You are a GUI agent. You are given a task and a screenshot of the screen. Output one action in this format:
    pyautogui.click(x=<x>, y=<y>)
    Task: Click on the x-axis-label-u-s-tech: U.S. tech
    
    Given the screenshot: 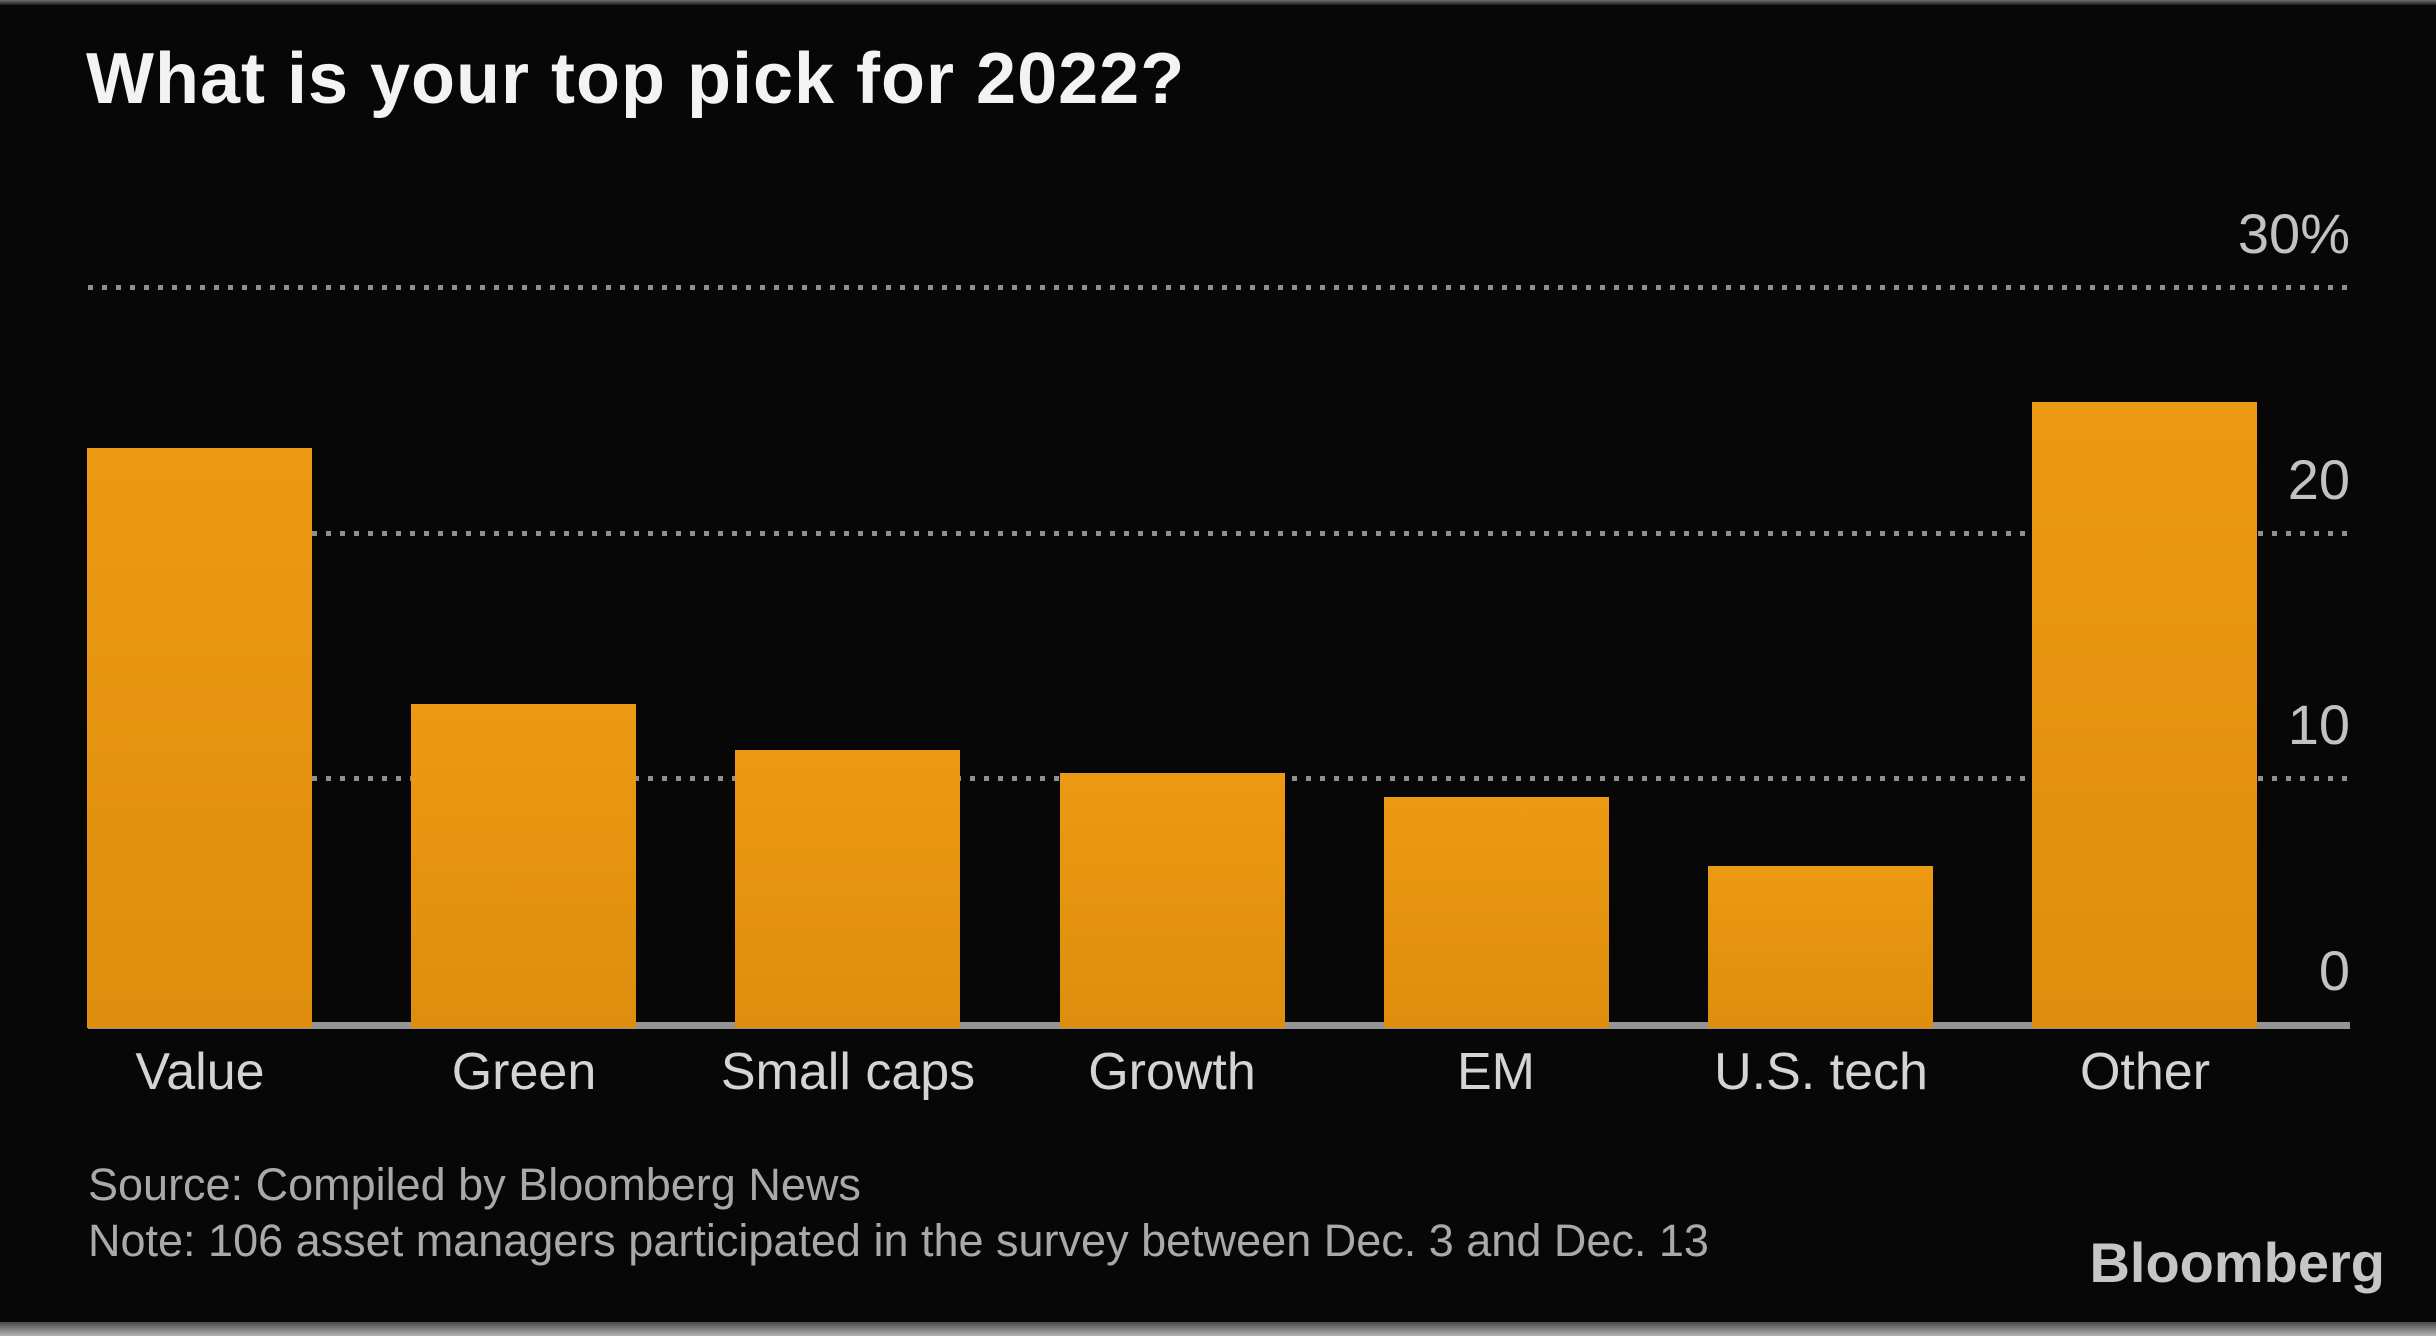 What is the action you would take?
    pyautogui.click(x=1821, y=1072)
    